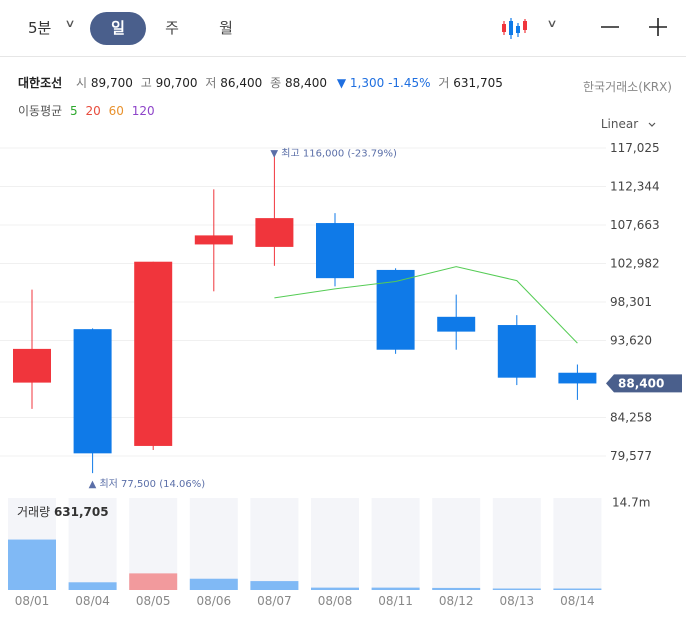  I want to click on current-price-tag, so click(644, 383).